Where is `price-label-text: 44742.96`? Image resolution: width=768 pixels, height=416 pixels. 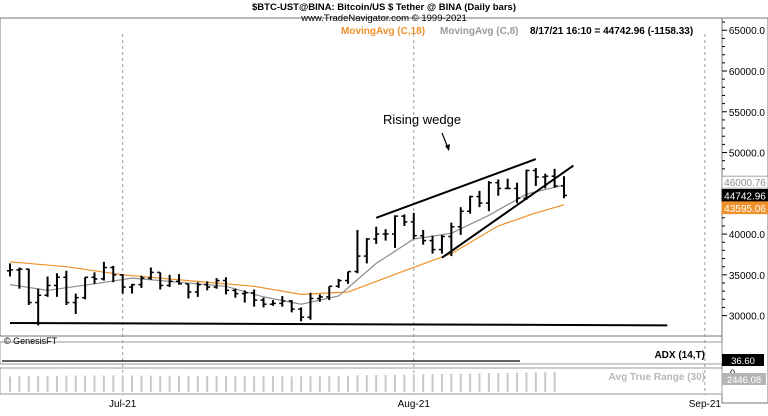
price-label-text: 44742.96 is located at coordinates (745, 196).